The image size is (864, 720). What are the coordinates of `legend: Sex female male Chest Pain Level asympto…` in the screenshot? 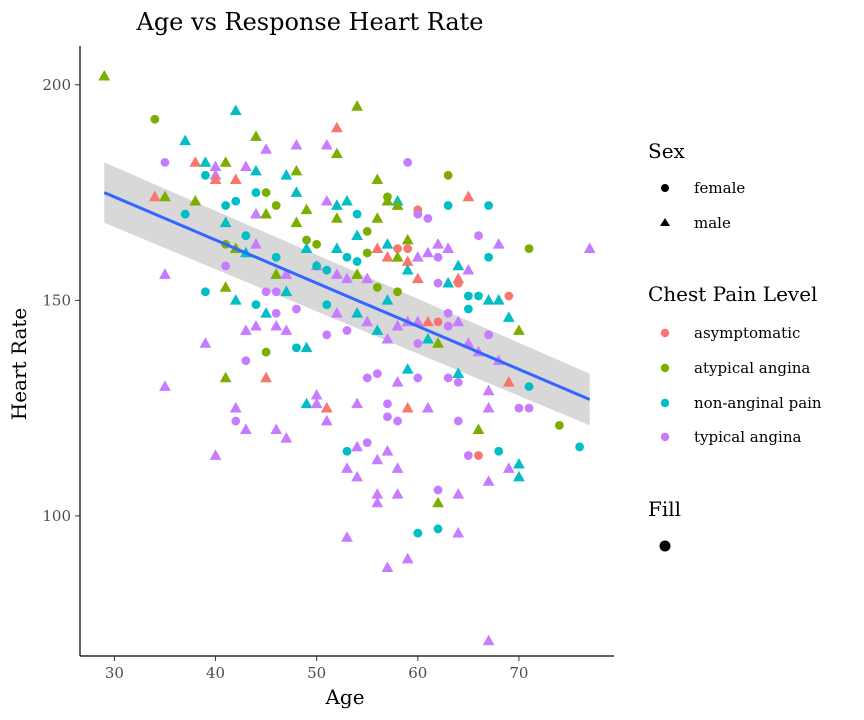 It's located at (735, 345).